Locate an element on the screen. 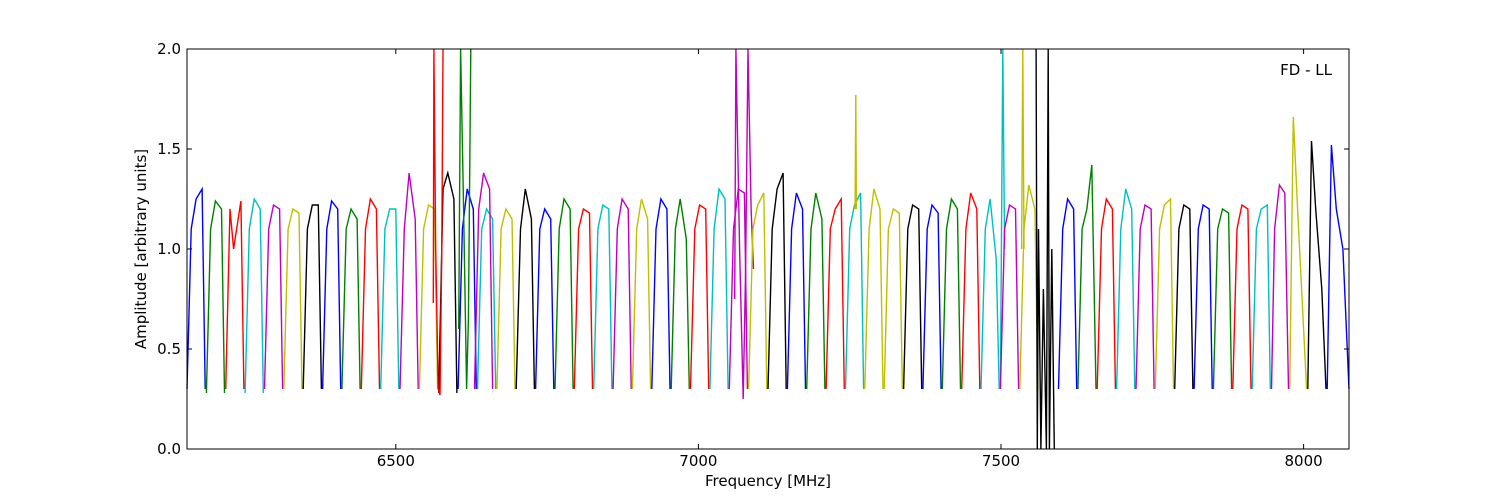 The height and width of the screenshot is (500, 1500). y-tick-label: 1.5 is located at coordinates (169, 149).